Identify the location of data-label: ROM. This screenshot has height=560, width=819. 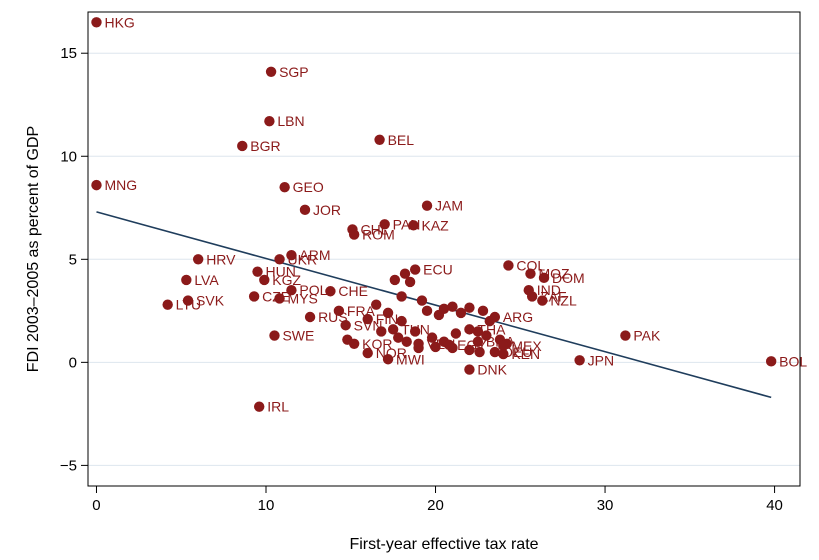
(378, 235).